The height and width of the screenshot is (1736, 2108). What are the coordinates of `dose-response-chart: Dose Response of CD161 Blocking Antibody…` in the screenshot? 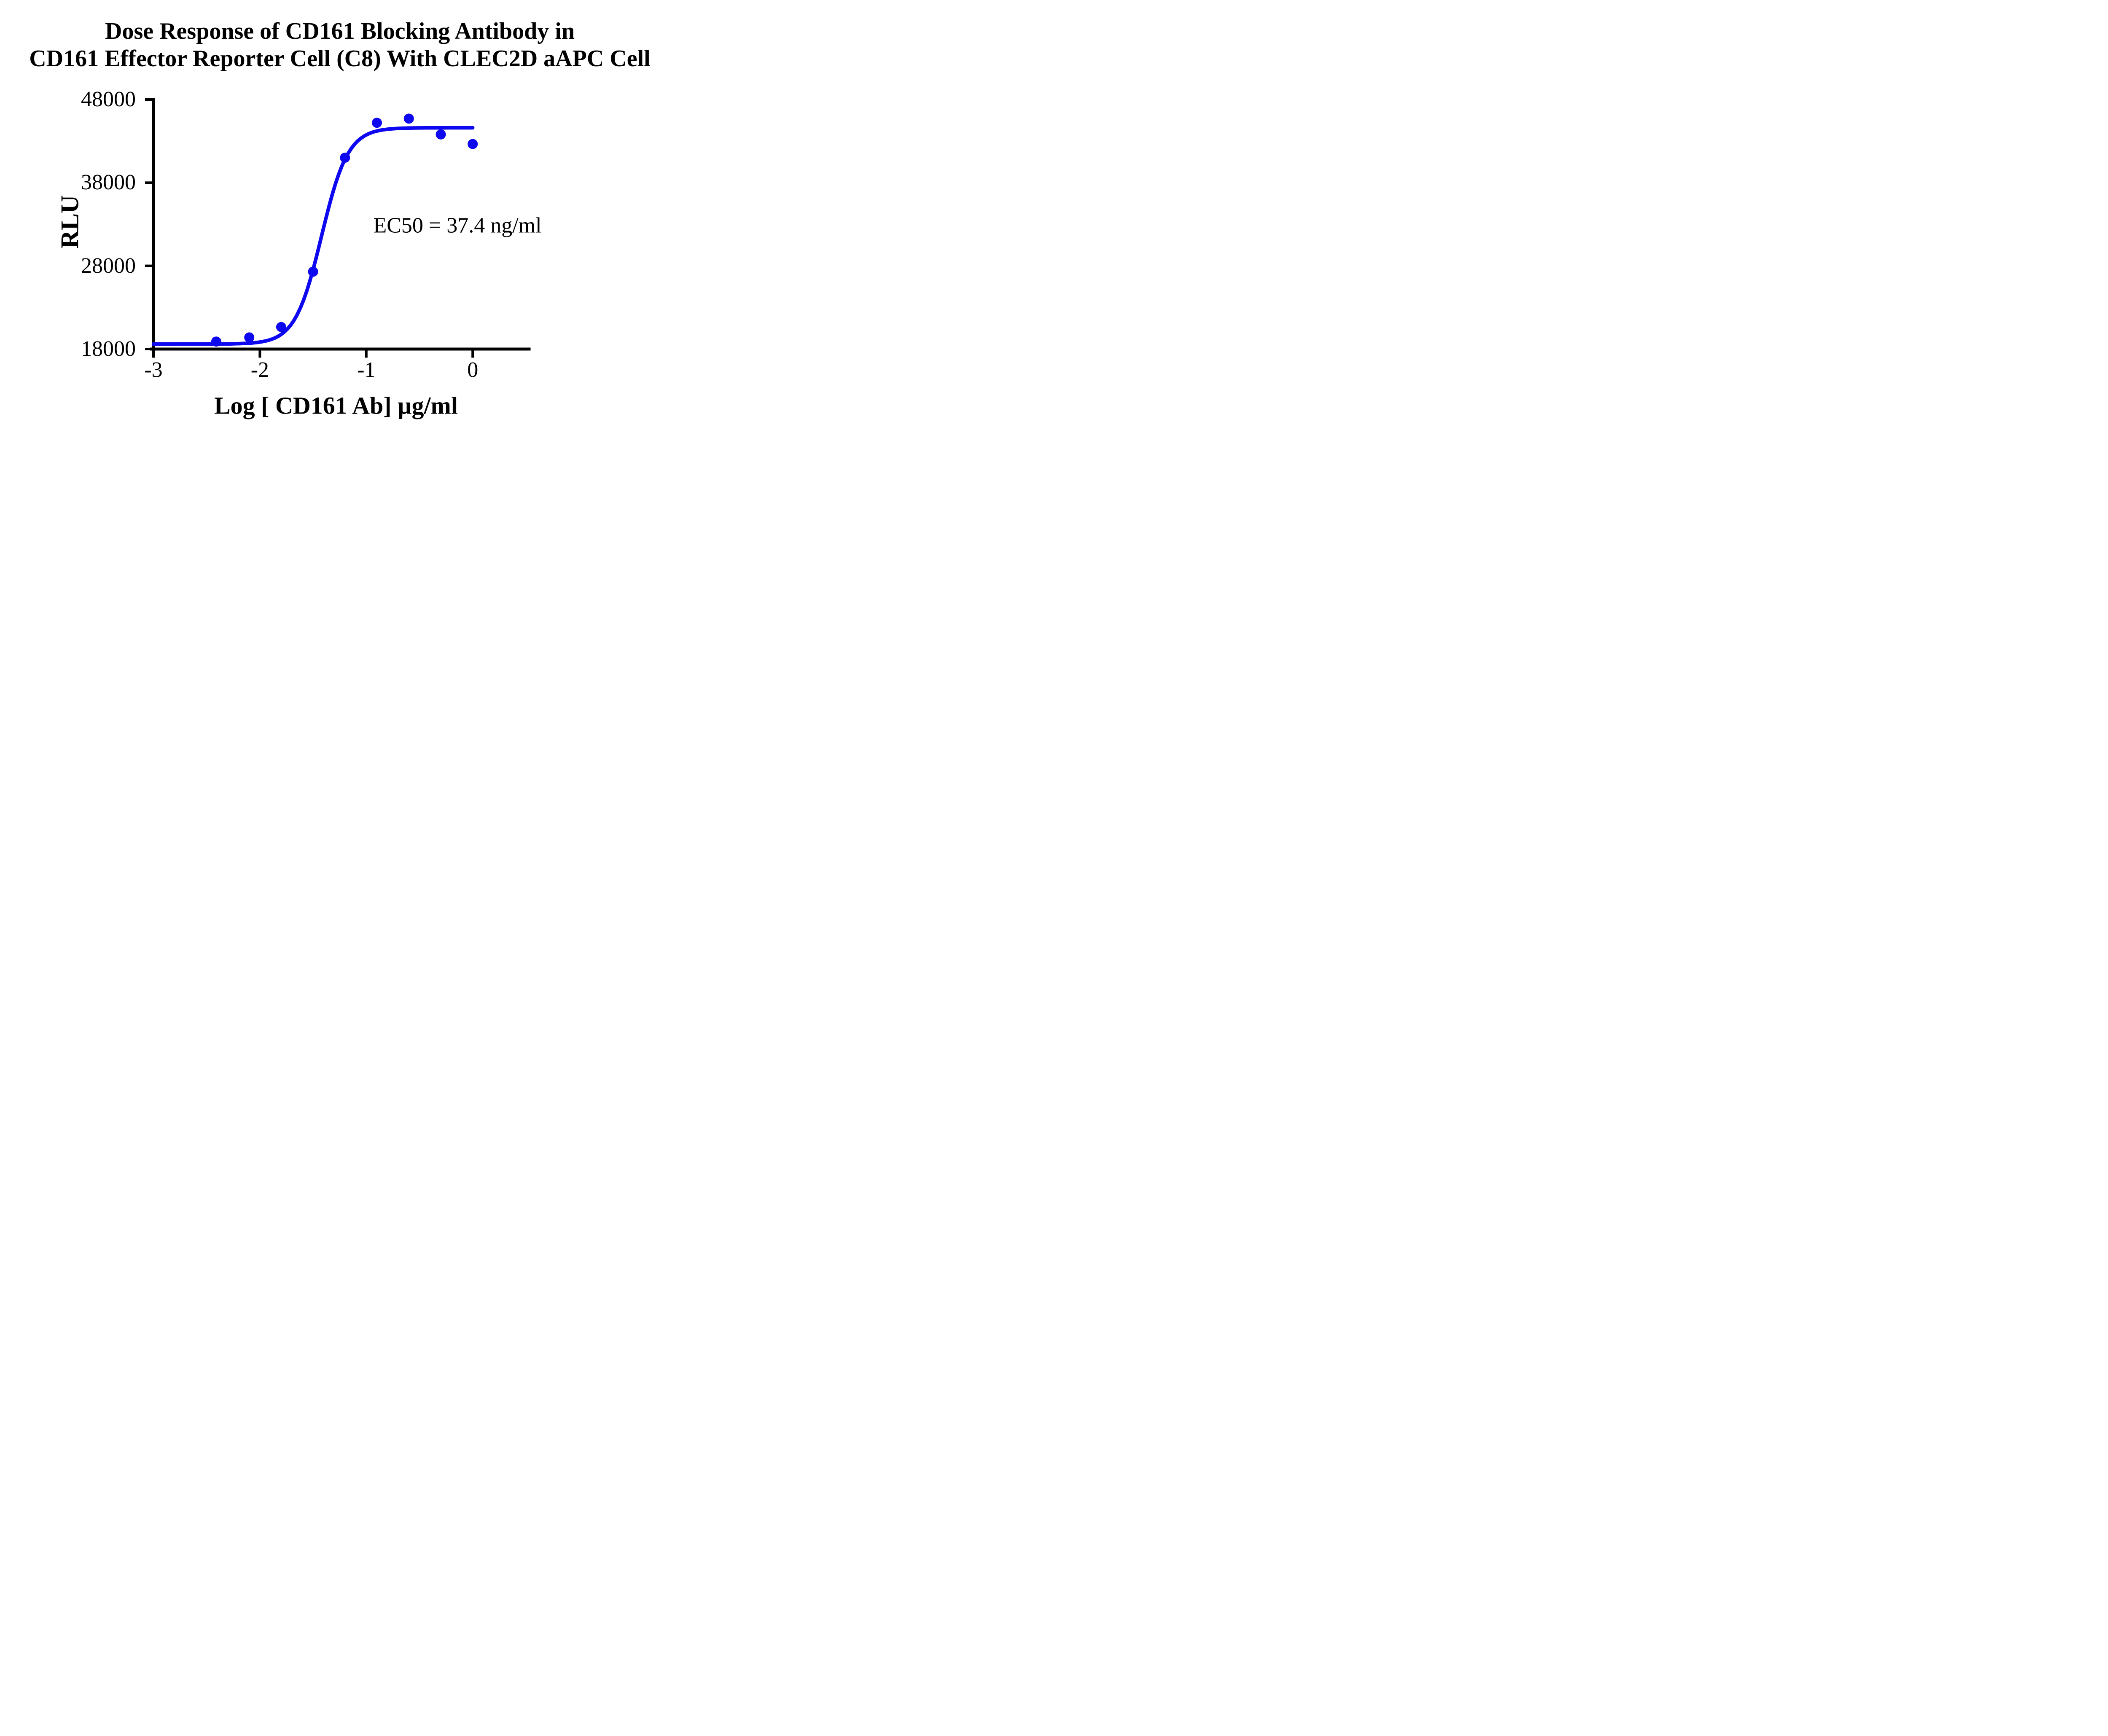 It's located at (340, 217).